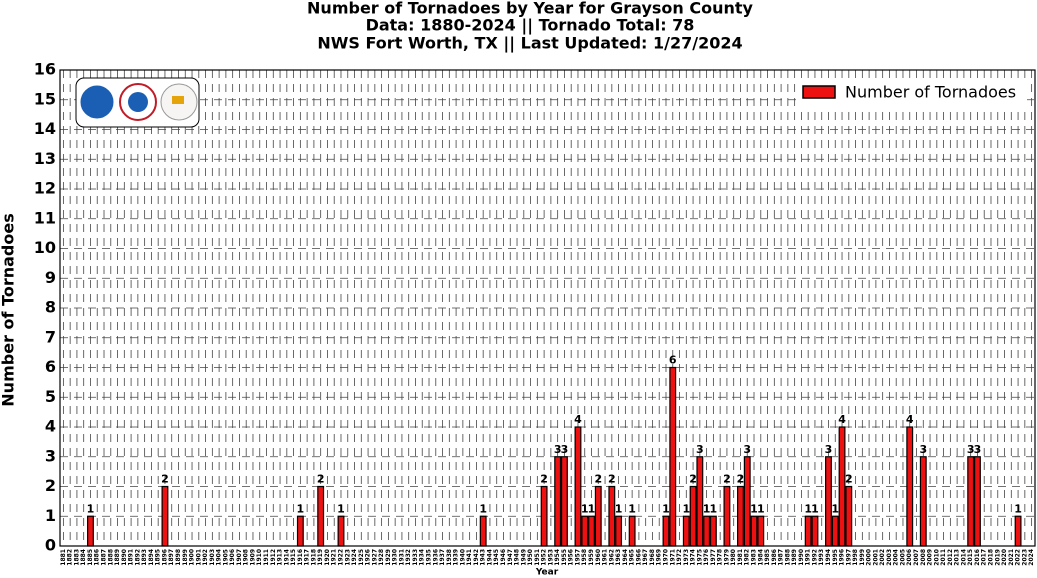 This screenshot has height=578, width=1037. I want to click on x-tick-label: 2015, so click(970, 557).